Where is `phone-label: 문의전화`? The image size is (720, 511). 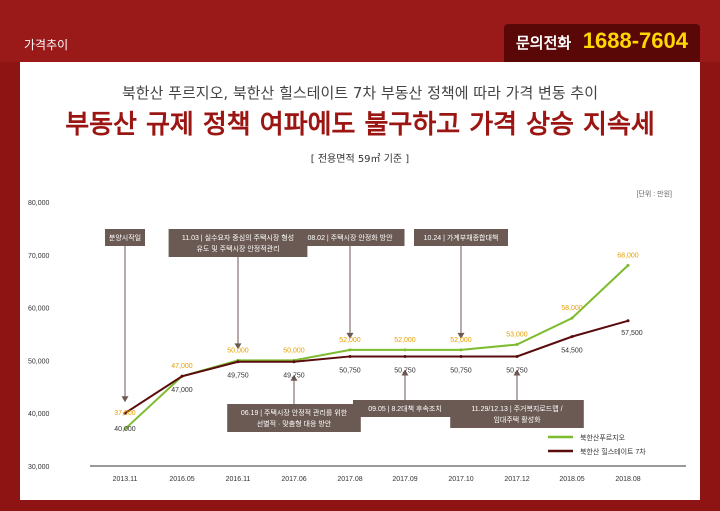 phone-label: 문의전화 is located at coordinates (544, 43).